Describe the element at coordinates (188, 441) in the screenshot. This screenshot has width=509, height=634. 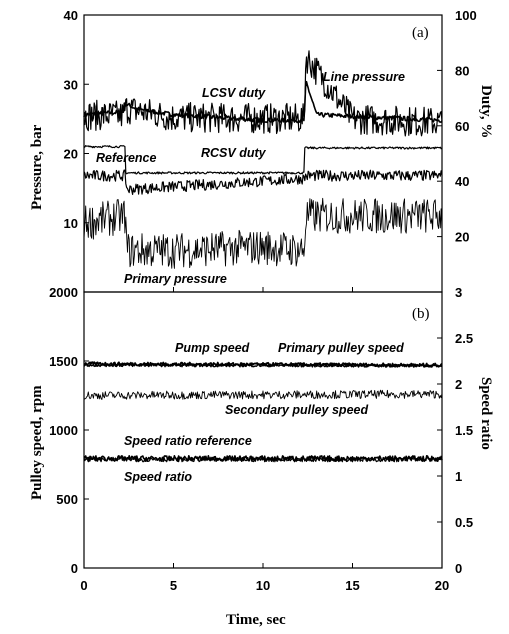
I see `annot-speed-ratio-reference: Speed ratio reference` at that location.